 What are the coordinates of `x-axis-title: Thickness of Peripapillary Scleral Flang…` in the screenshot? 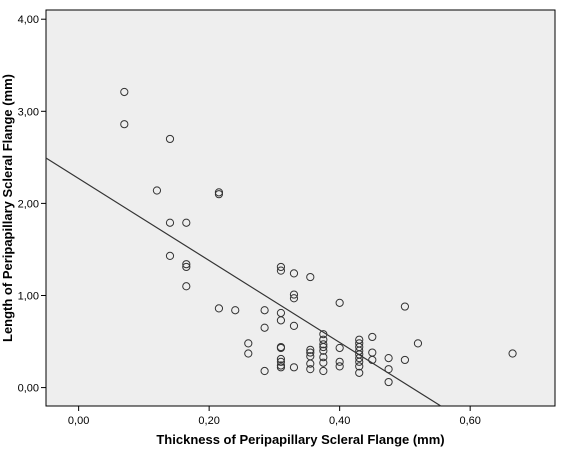 It's located at (300, 439).